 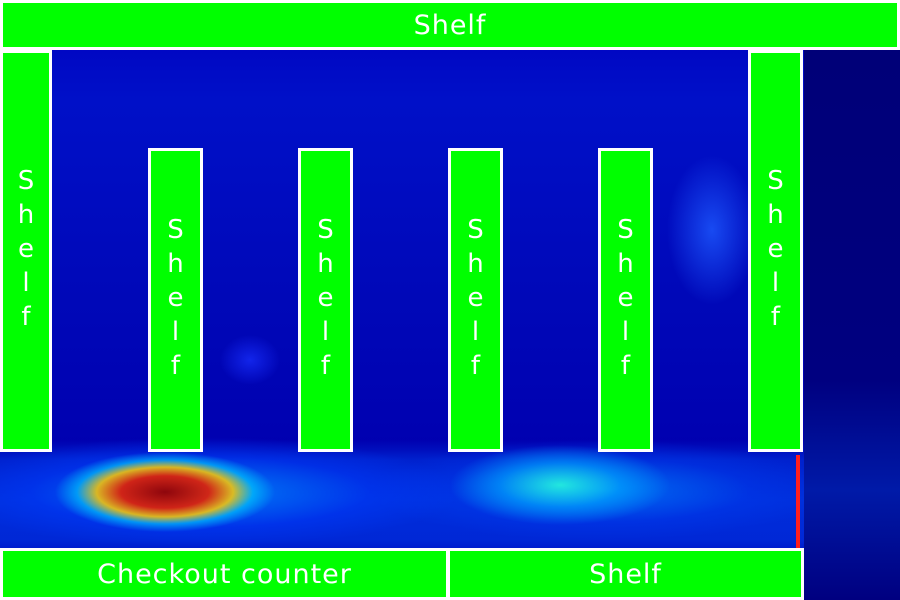 I want to click on aisle-shelf-2: Shelf, so click(x=325, y=300).